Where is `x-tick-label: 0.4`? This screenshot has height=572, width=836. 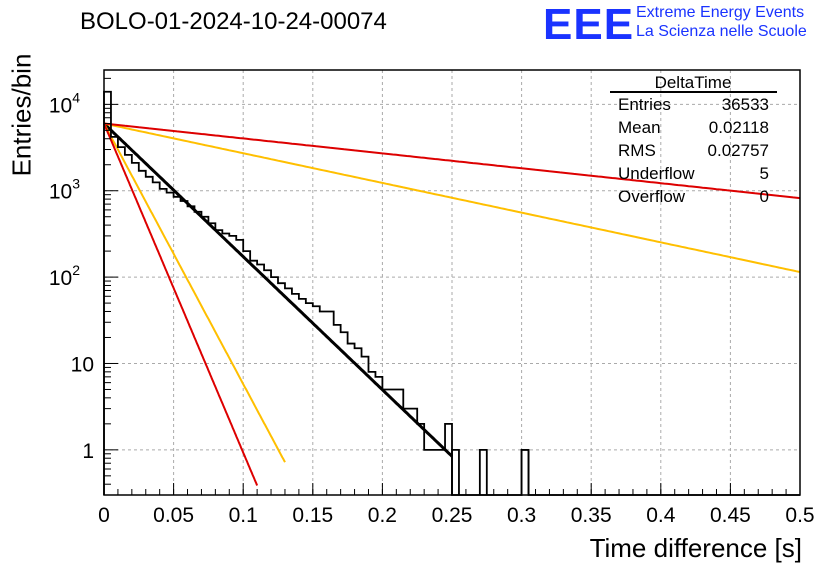 x-tick-label: 0.4 is located at coordinates (661, 515).